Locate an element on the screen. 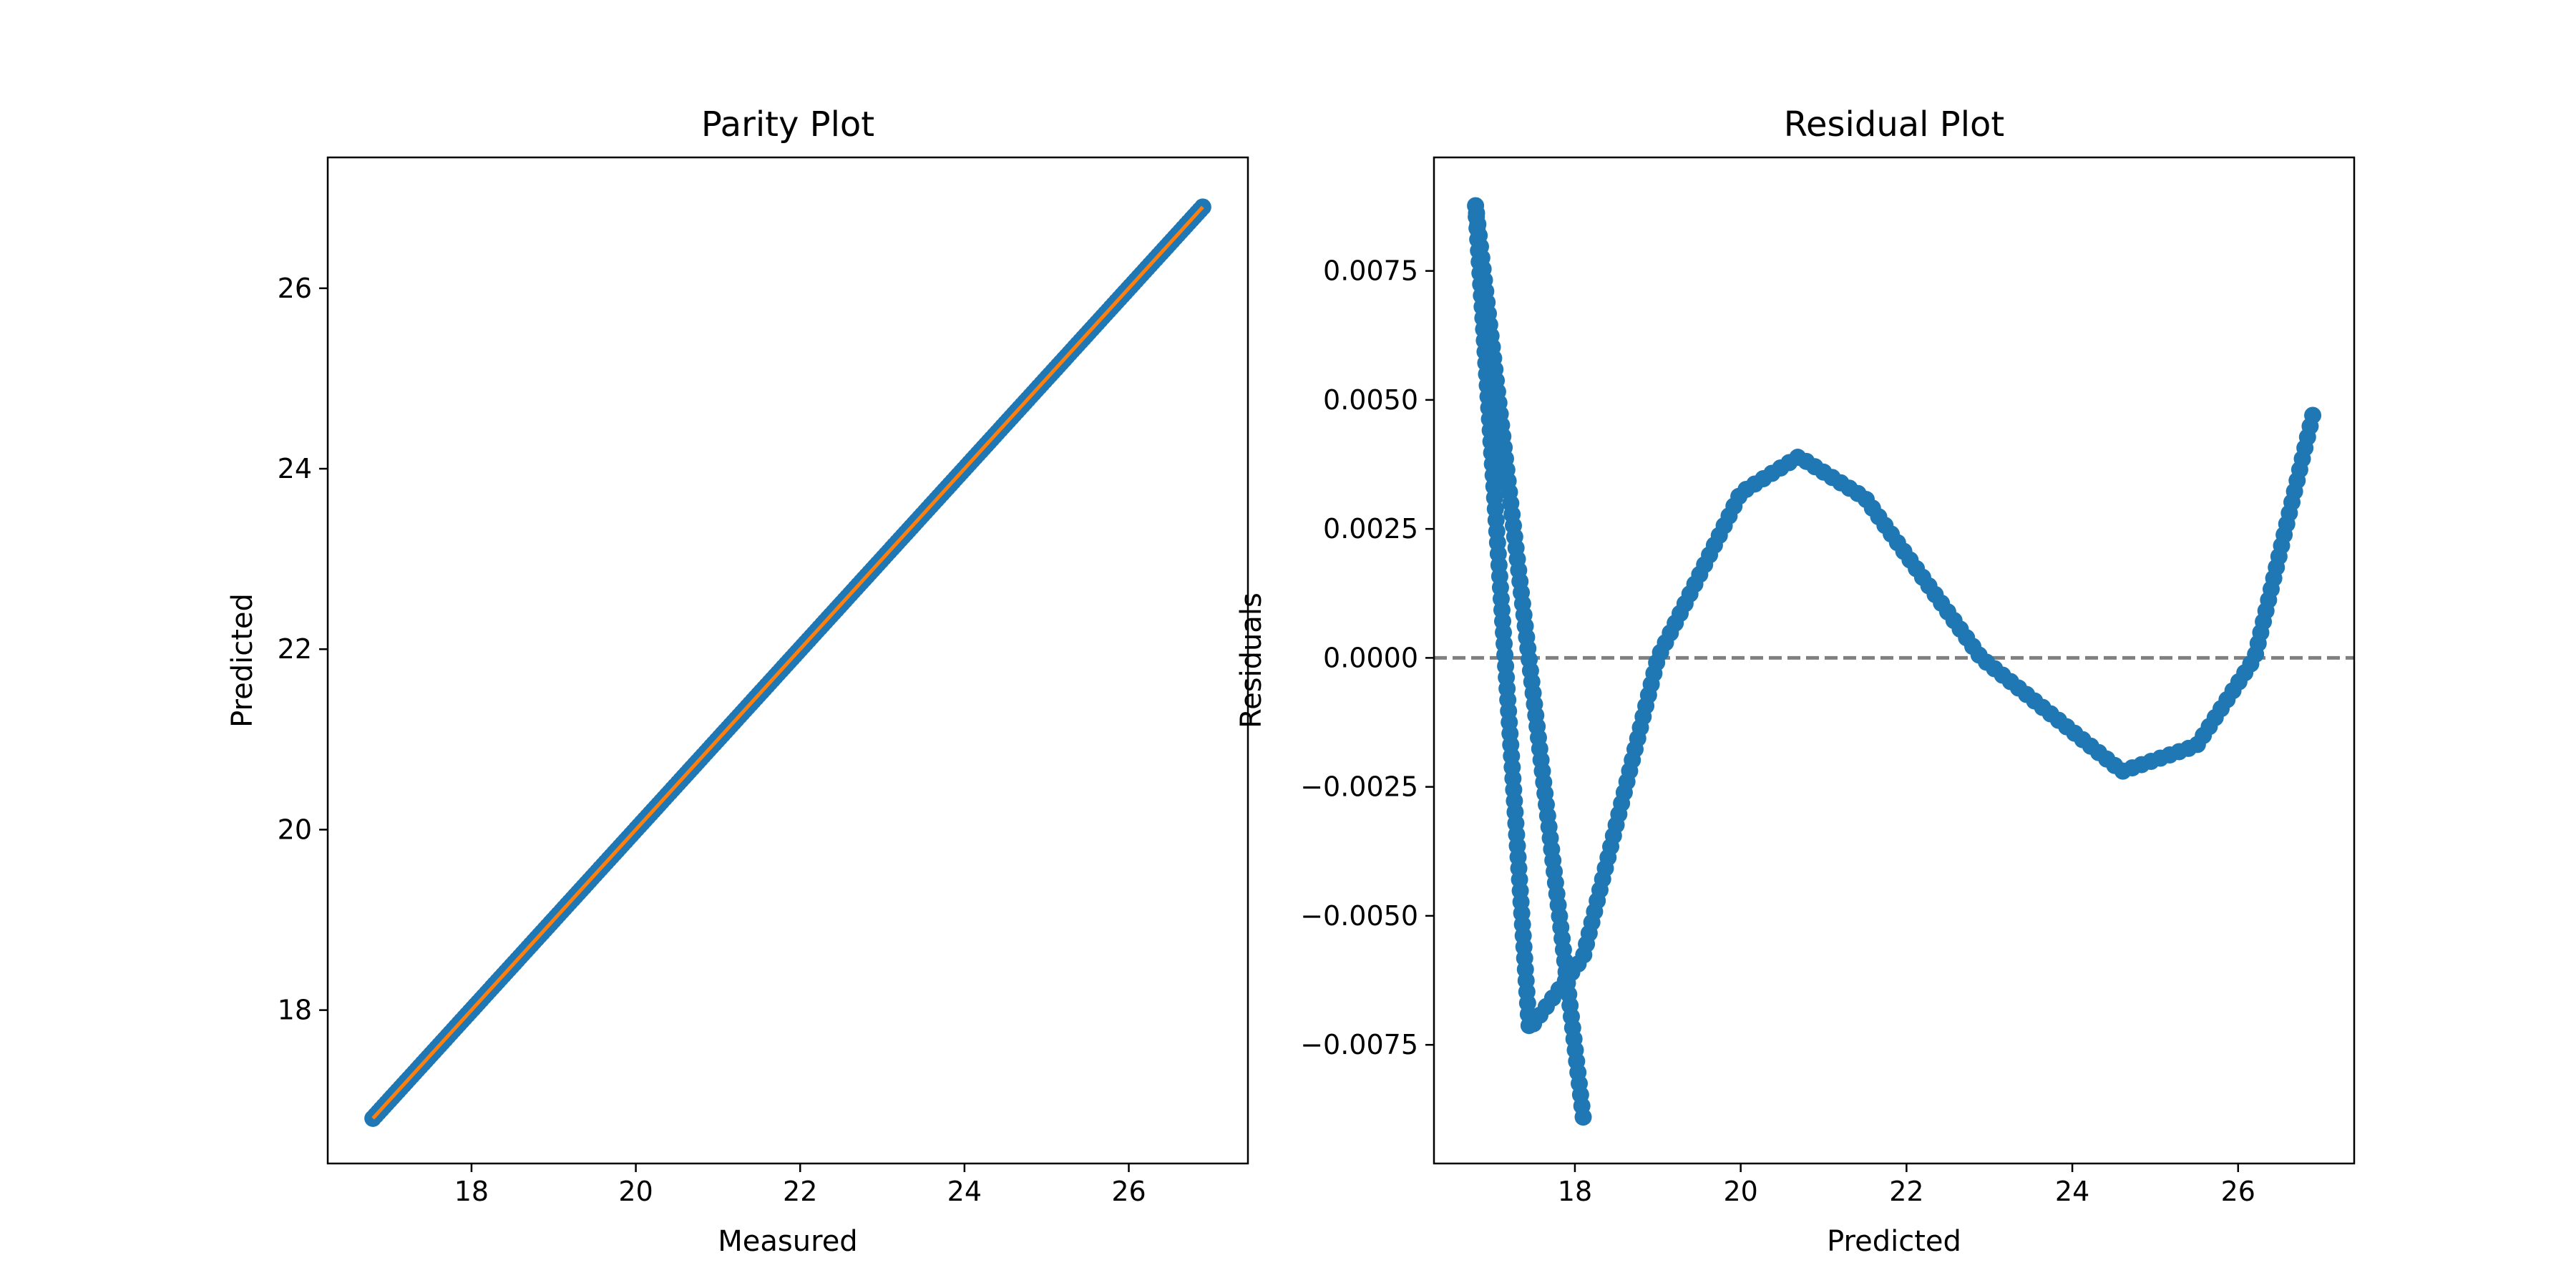 The height and width of the screenshot is (1288, 2576). residual-plot-y-tick-label: 0.0000 is located at coordinates (1370, 657).